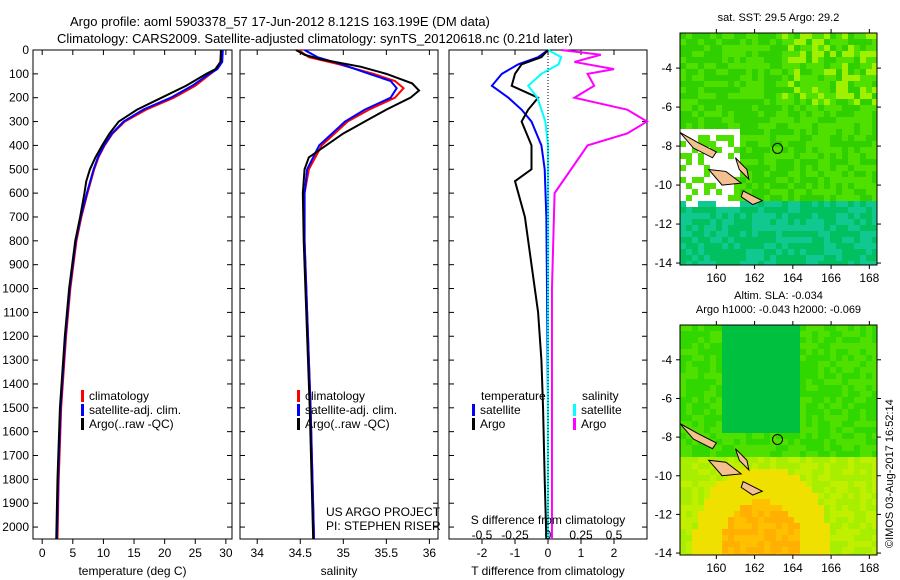  Describe the element at coordinates (19, 169) in the screenshot. I see `y-tick-label: 500` at that location.